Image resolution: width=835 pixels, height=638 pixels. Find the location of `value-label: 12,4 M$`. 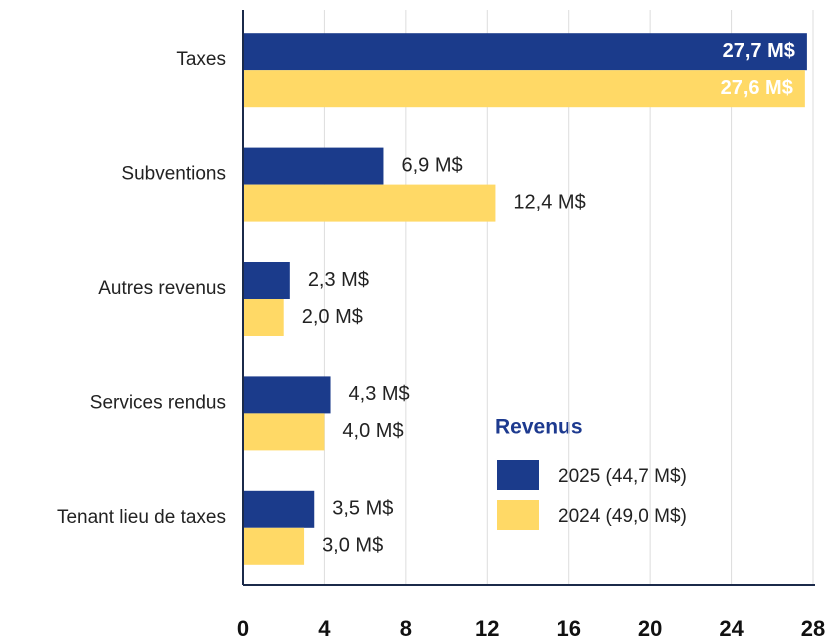

value-label: 12,4 M$ is located at coordinates (549, 202).